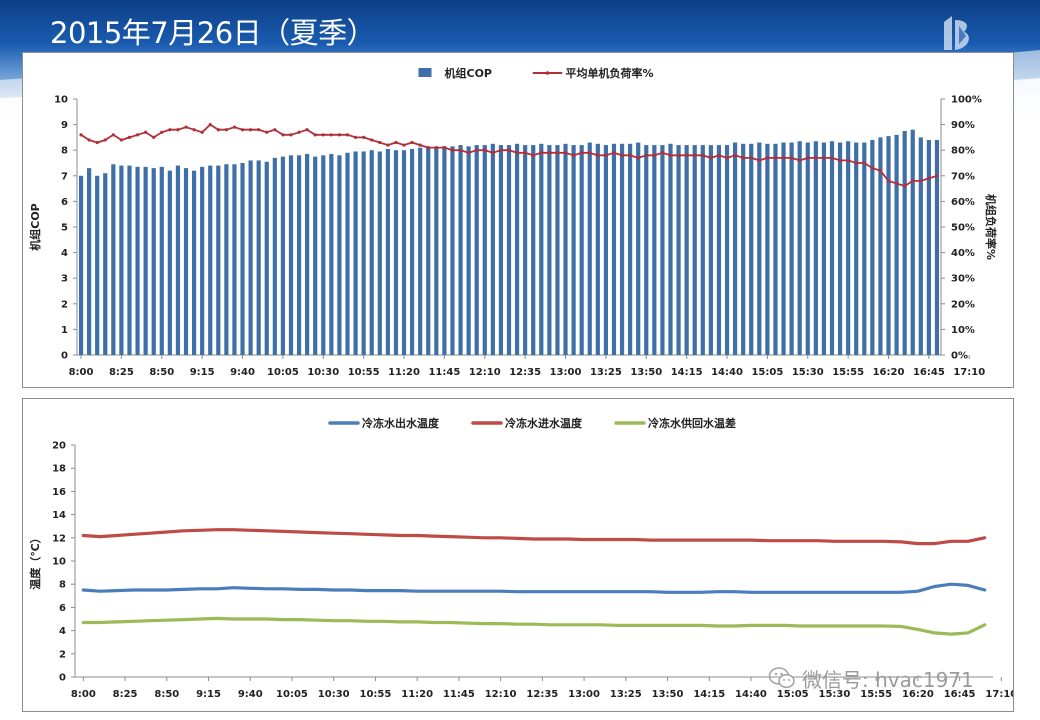 This screenshot has height=720, width=1040. What do you see at coordinates (871, 678) in the screenshot?
I see `watermark: 微信号: hvac1971` at bounding box center [871, 678].